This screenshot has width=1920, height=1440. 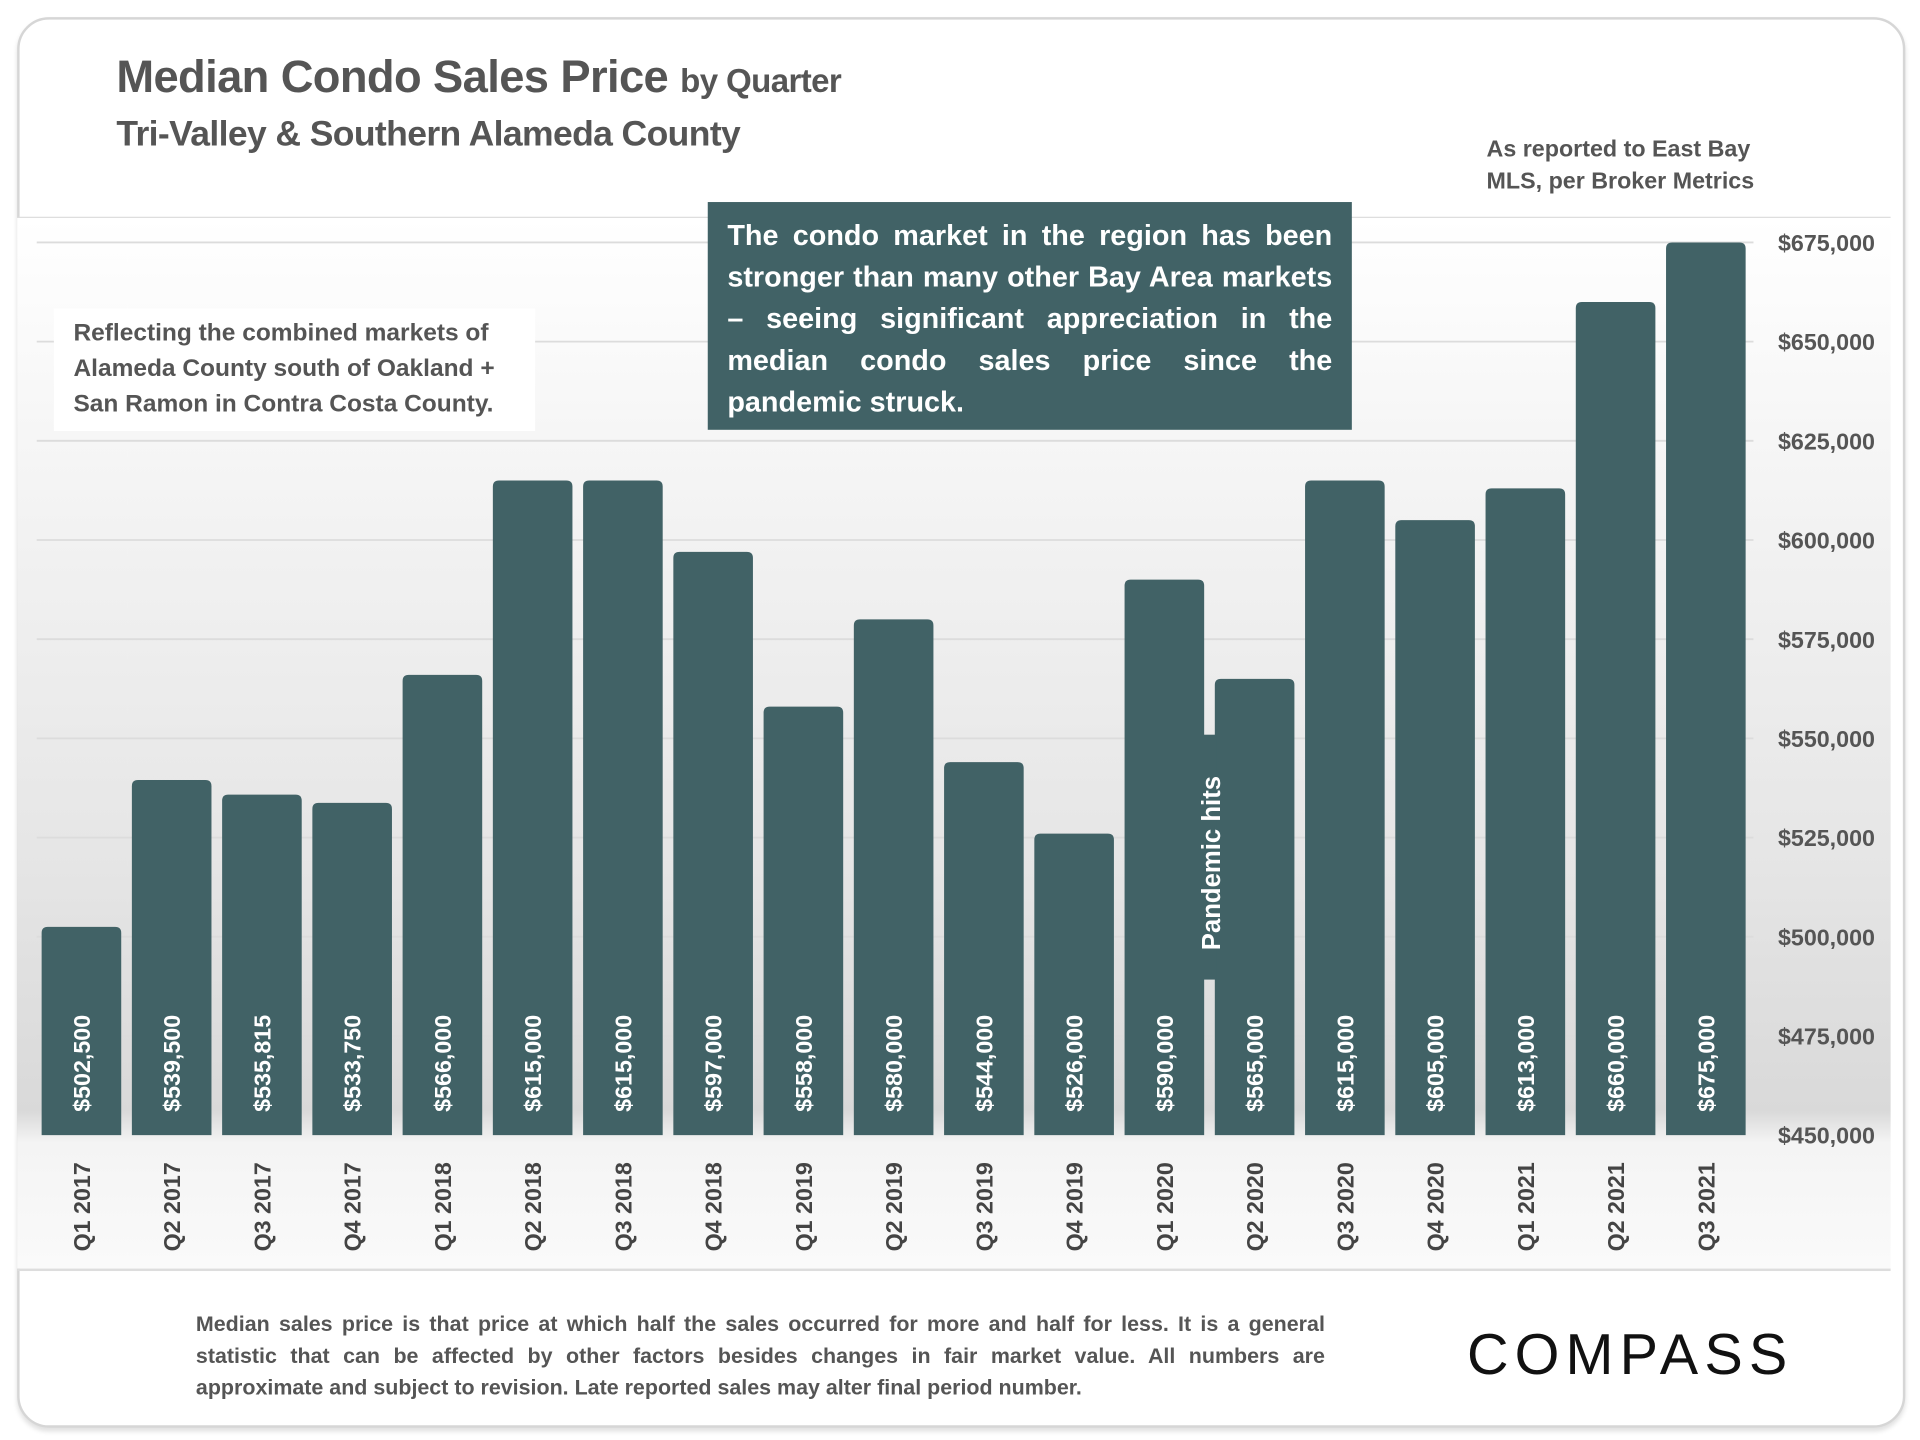 What do you see at coordinates (1165, 1206) in the screenshot?
I see `x-tick-label: Q1 2020` at bounding box center [1165, 1206].